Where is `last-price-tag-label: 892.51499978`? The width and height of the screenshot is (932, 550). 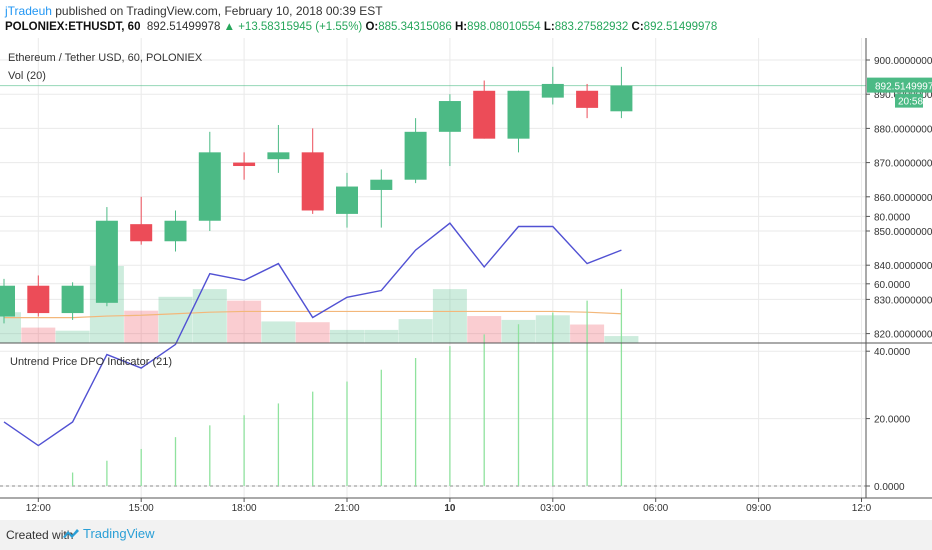
last-price-tag-label: 892.51499978 is located at coordinates (903, 87).